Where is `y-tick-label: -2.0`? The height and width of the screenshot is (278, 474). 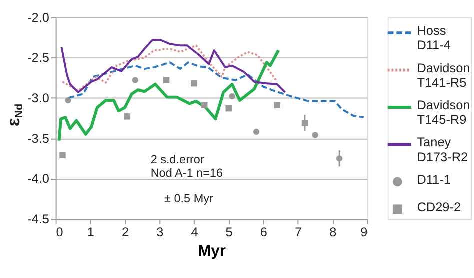 y-tick-label: -2.0 is located at coordinates (39, 17).